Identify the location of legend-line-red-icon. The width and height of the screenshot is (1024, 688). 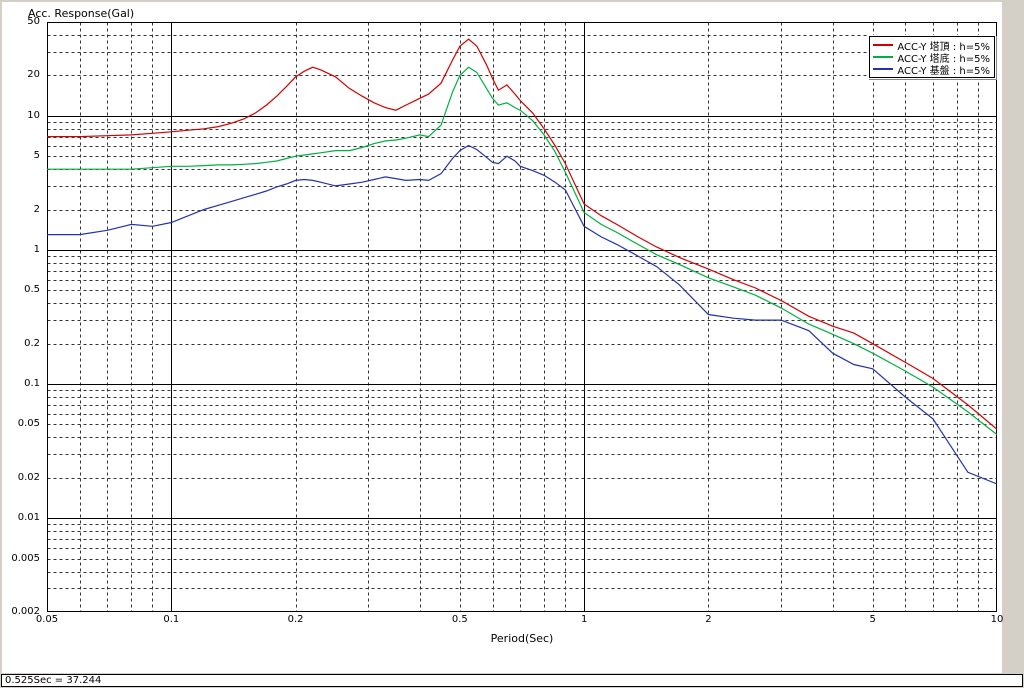
(883, 45).